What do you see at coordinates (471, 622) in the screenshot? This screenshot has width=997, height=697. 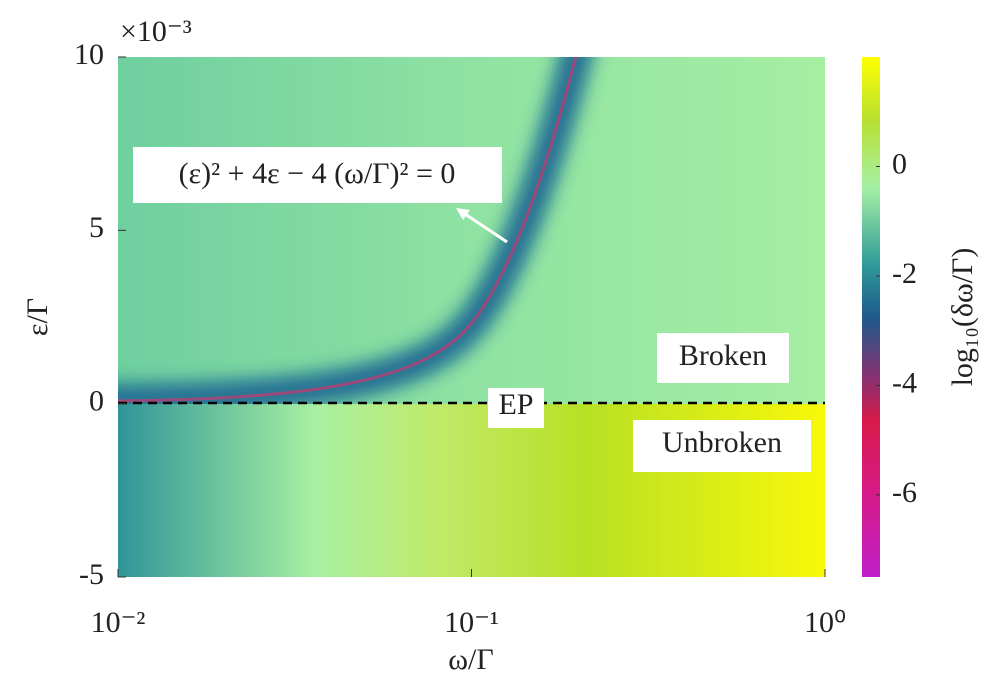 I see `x-tick-label: 10⁻¹` at bounding box center [471, 622].